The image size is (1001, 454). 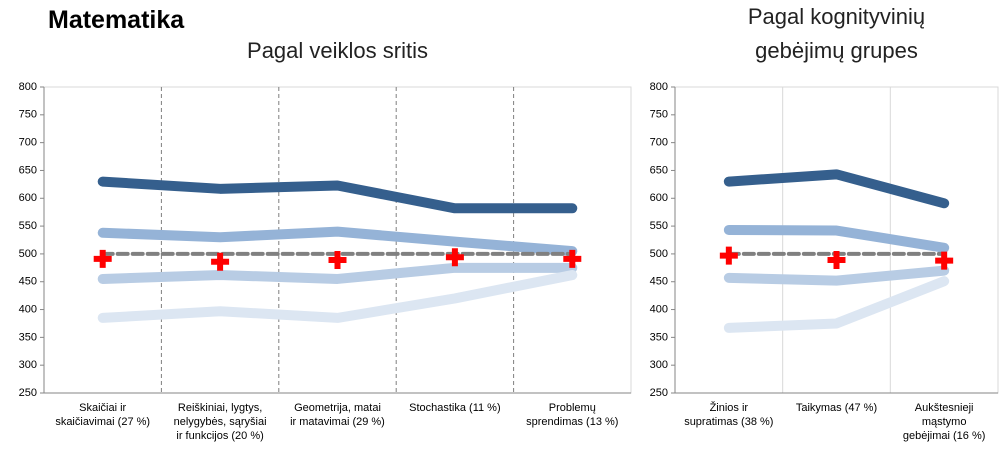 I want to click on x-tick-label: Problemų sprendimas (13 %), so click(x=572, y=415).